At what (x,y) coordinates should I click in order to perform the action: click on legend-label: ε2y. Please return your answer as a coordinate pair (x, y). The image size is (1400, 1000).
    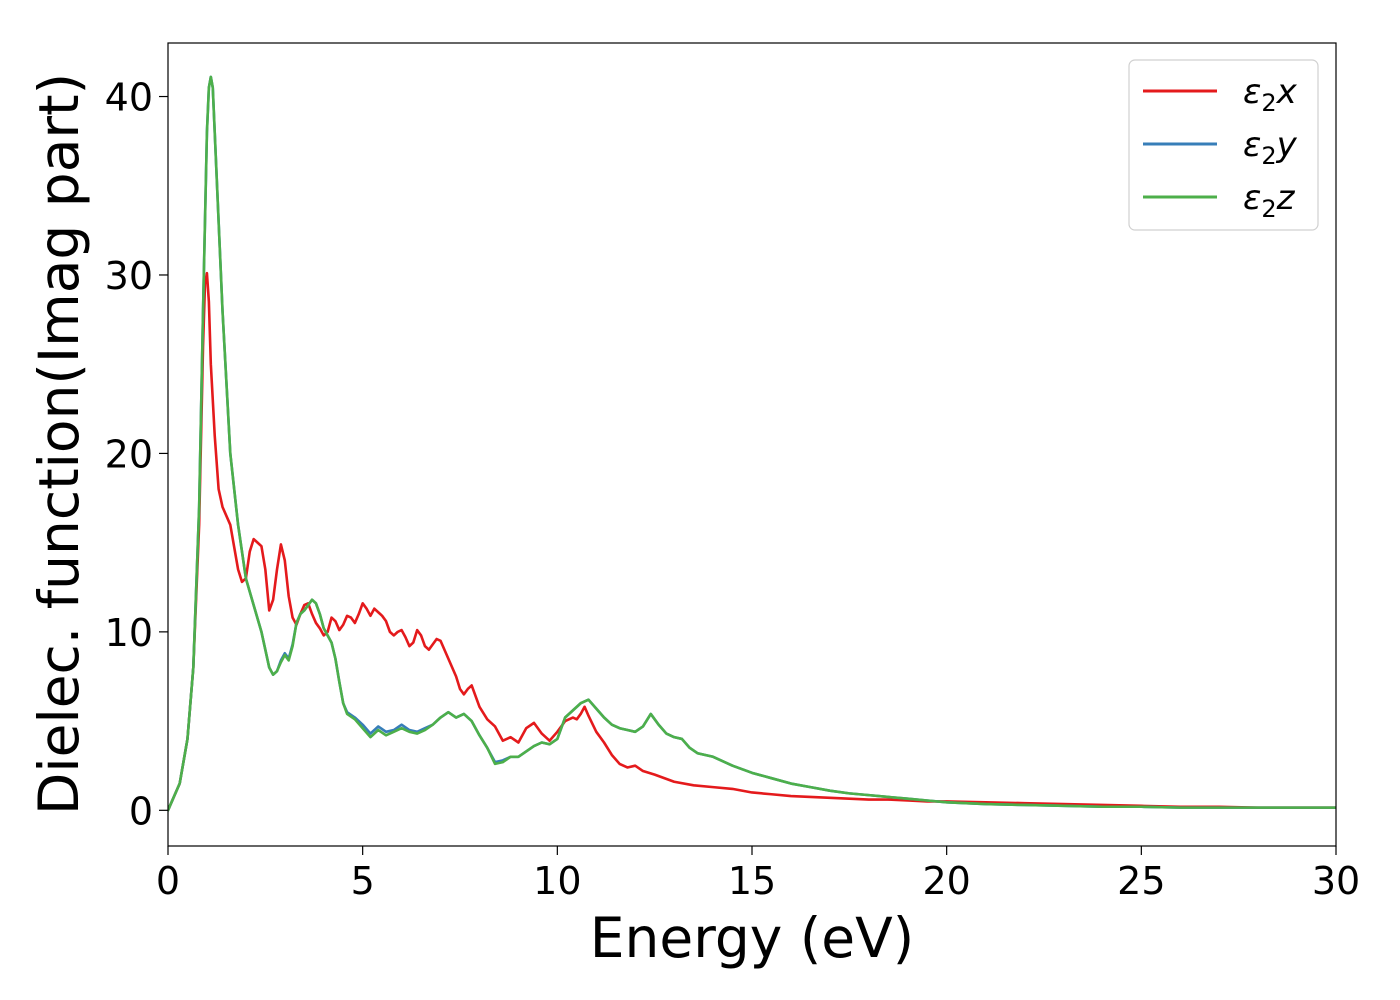
    Looking at the image, I should click on (1270, 147).